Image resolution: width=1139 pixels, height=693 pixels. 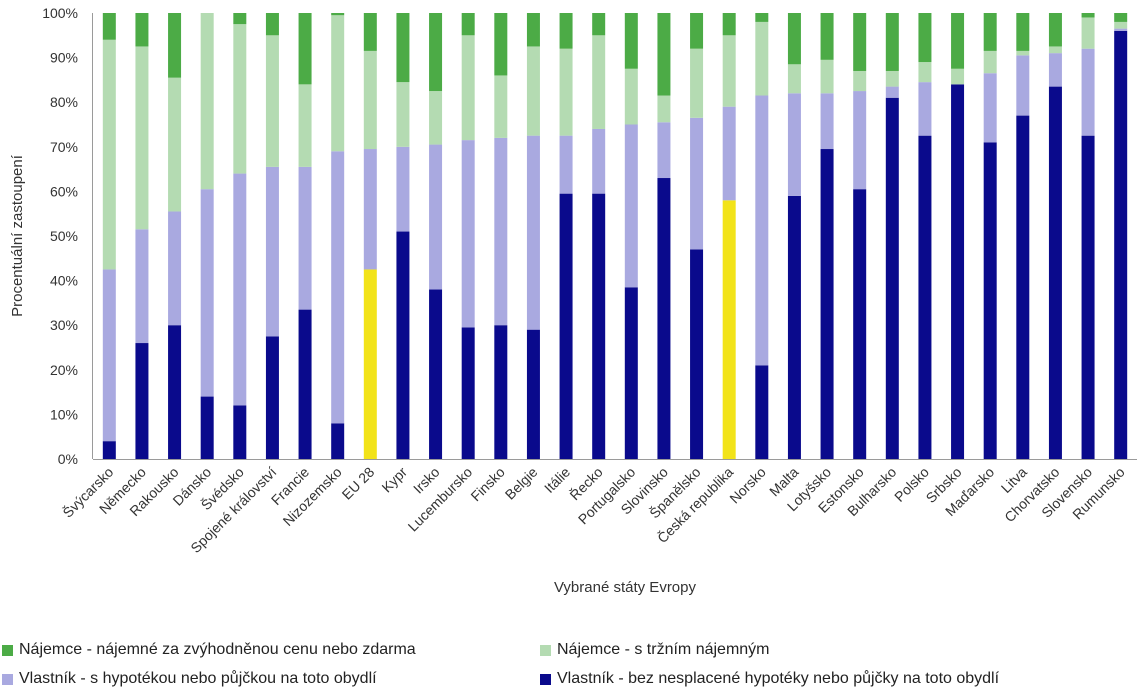 I want to click on y-axis-title: Procentuální zastoupení, so click(x=17, y=235).